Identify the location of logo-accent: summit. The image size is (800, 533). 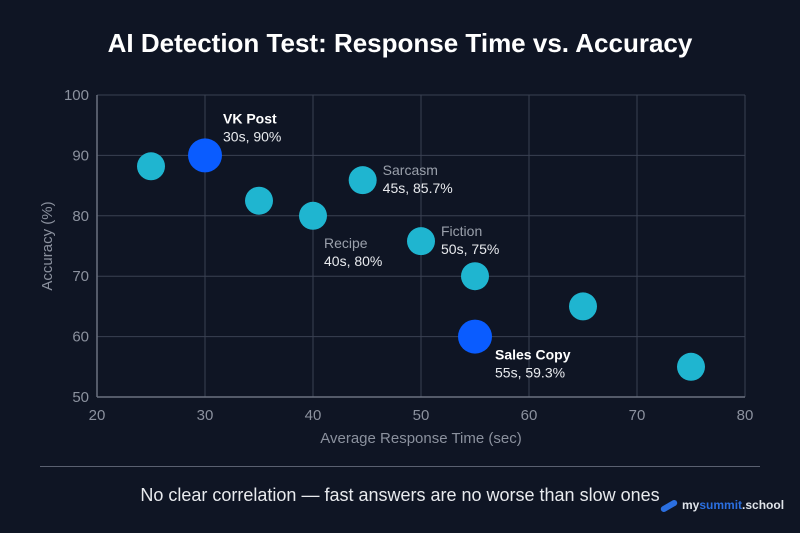
(721, 505).